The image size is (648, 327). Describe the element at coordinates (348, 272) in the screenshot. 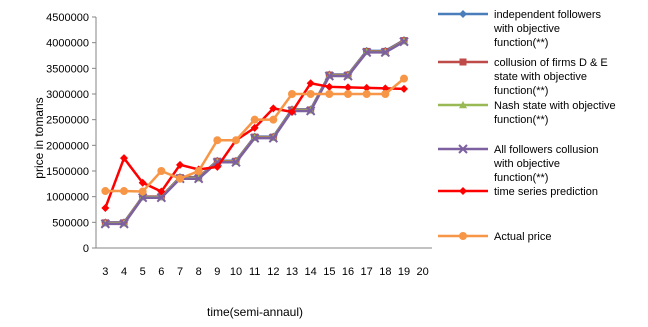

I see `x-tick-label: 16` at that location.